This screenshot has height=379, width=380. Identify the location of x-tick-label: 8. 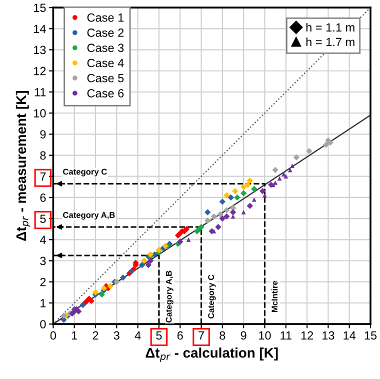
(223, 335).